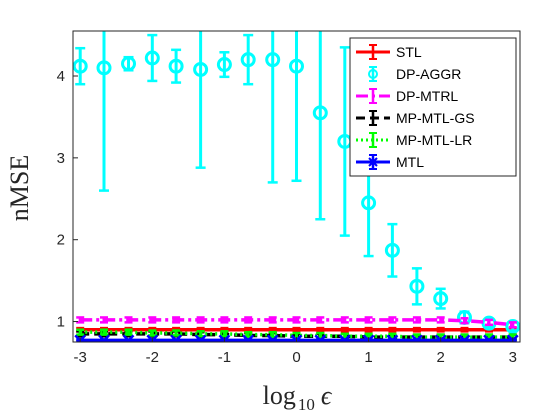 This screenshot has height=420, width=560. What do you see at coordinates (409, 52) in the screenshot?
I see `legend-label: STL` at bounding box center [409, 52].